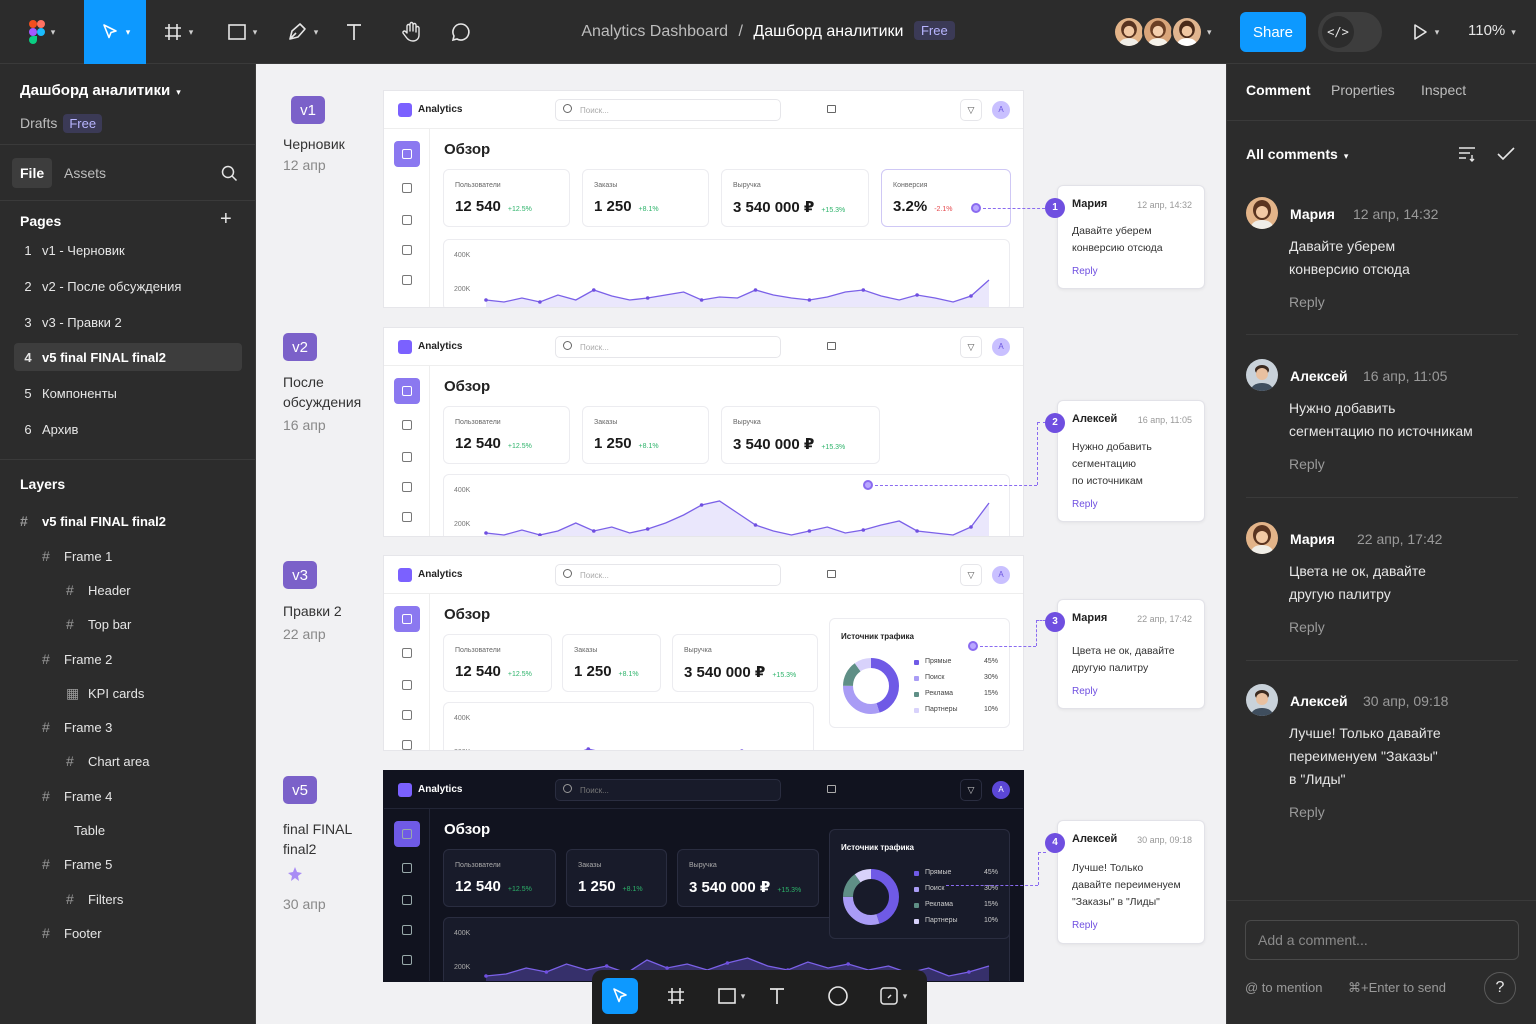 The height and width of the screenshot is (1024, 1536). What do you see at coordinates (51, 429) in the screenshot?
I see `page-item: 6 Архив` at bounding box center [51, 429].